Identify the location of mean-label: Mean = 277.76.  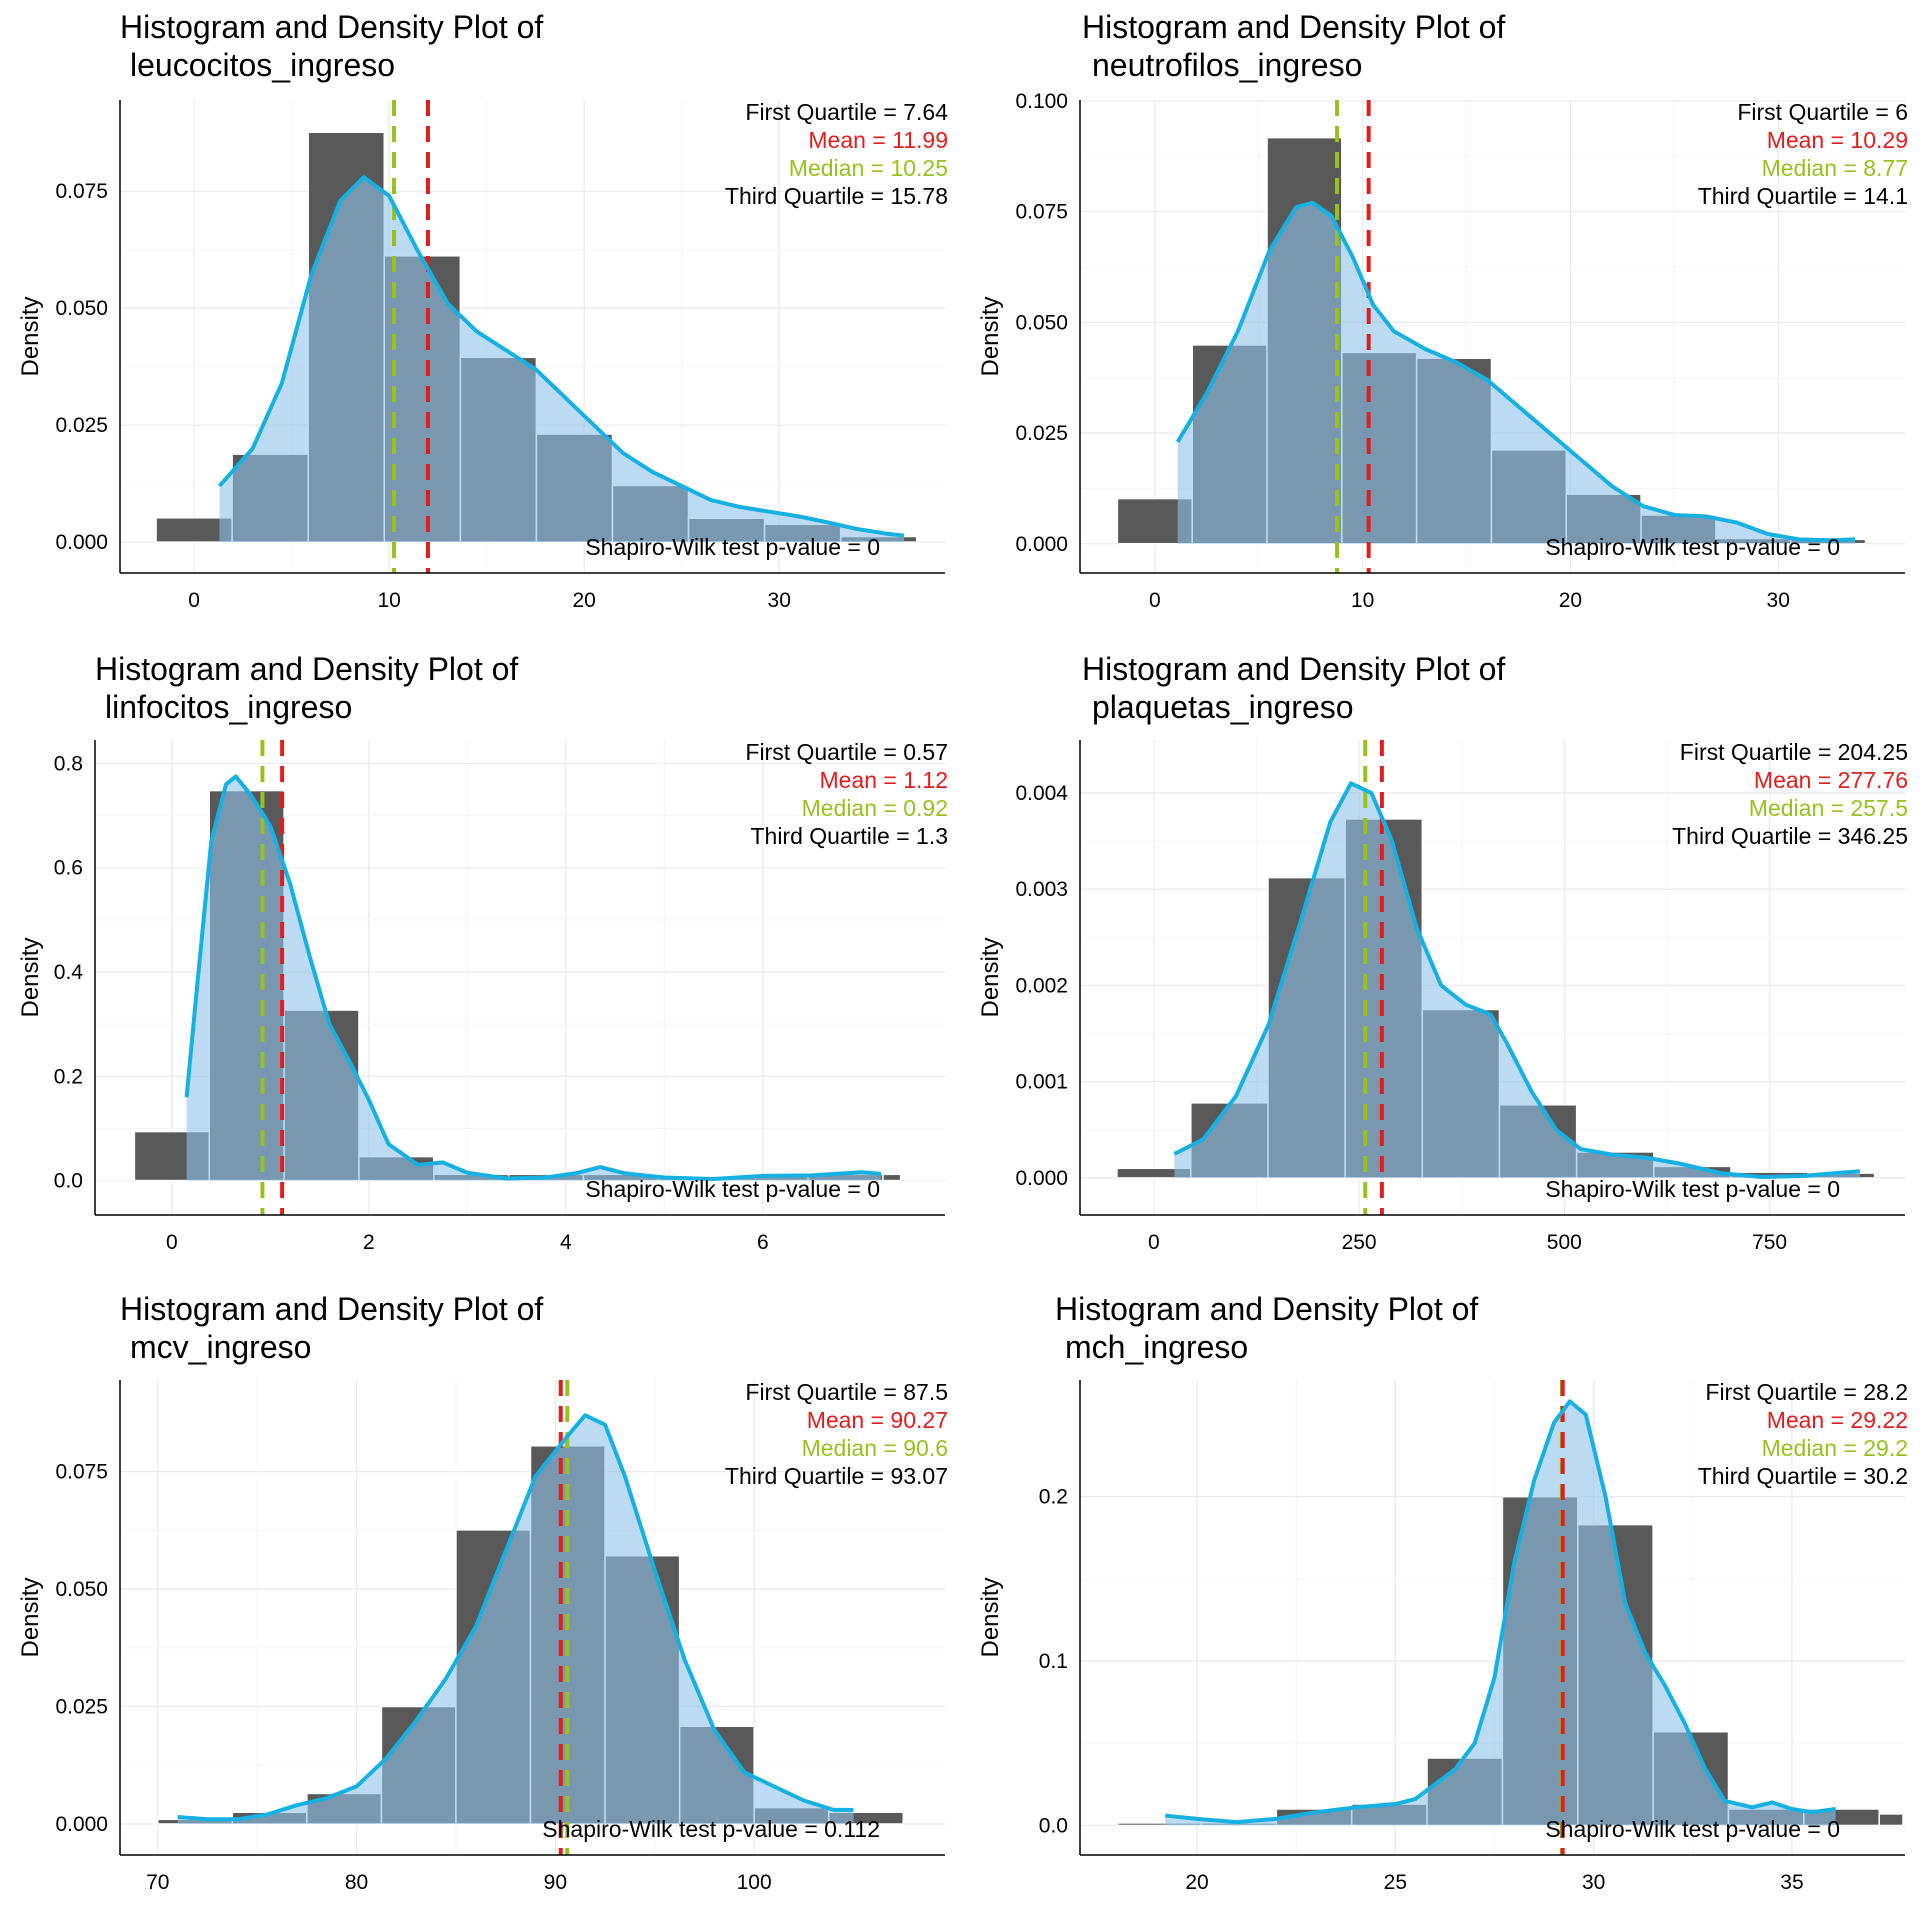
(1831, 780).